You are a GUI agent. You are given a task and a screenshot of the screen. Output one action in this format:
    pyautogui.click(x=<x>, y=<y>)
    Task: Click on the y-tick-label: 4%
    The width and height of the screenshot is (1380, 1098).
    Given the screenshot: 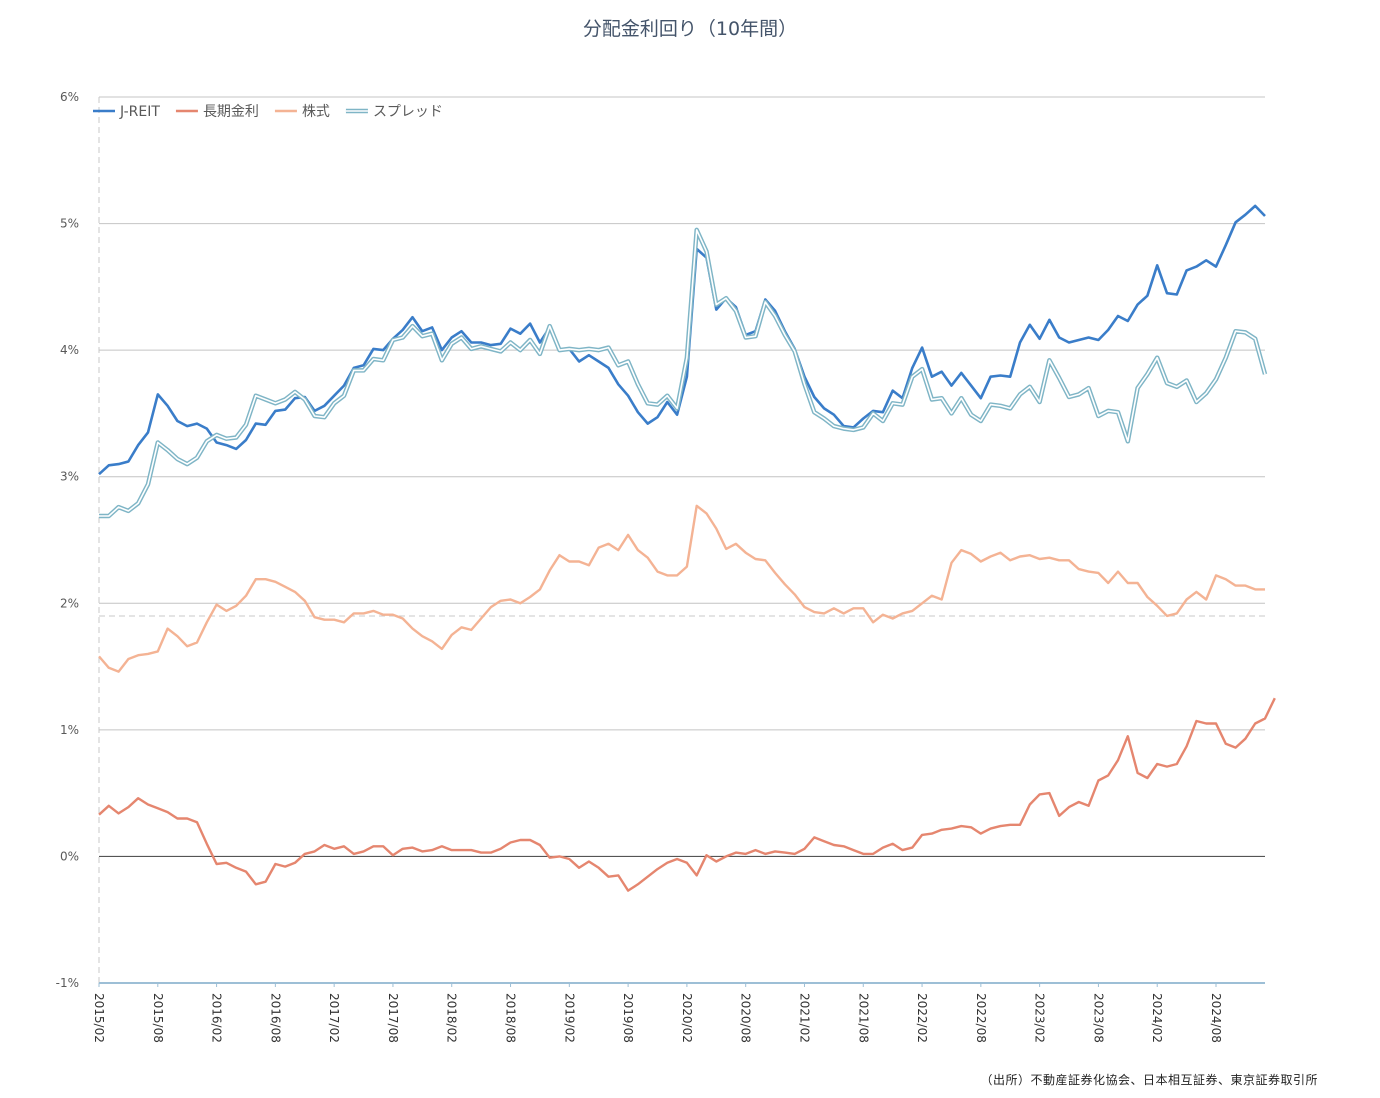 What is the action you would take?
    pyautogui.click(x=69, y=350)
    